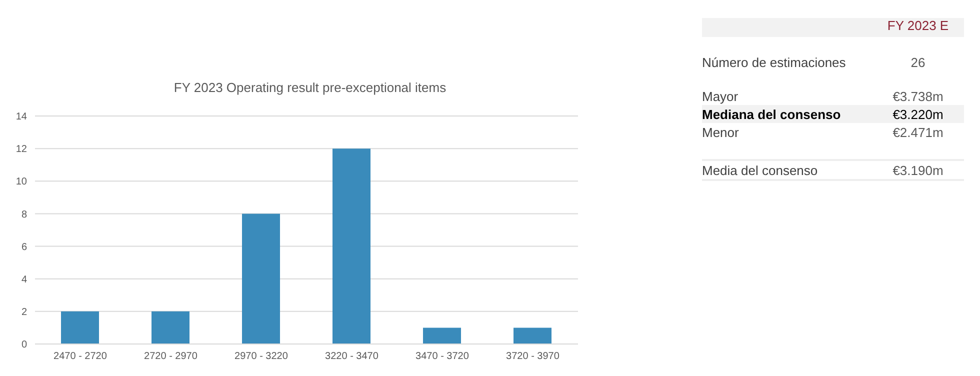 The height and width of the screenshot is (376, 980). What do you see at coordinates (22, 150) in the screenshot?
I see `y-tick-label: 12` at bounding box center [22, 150].